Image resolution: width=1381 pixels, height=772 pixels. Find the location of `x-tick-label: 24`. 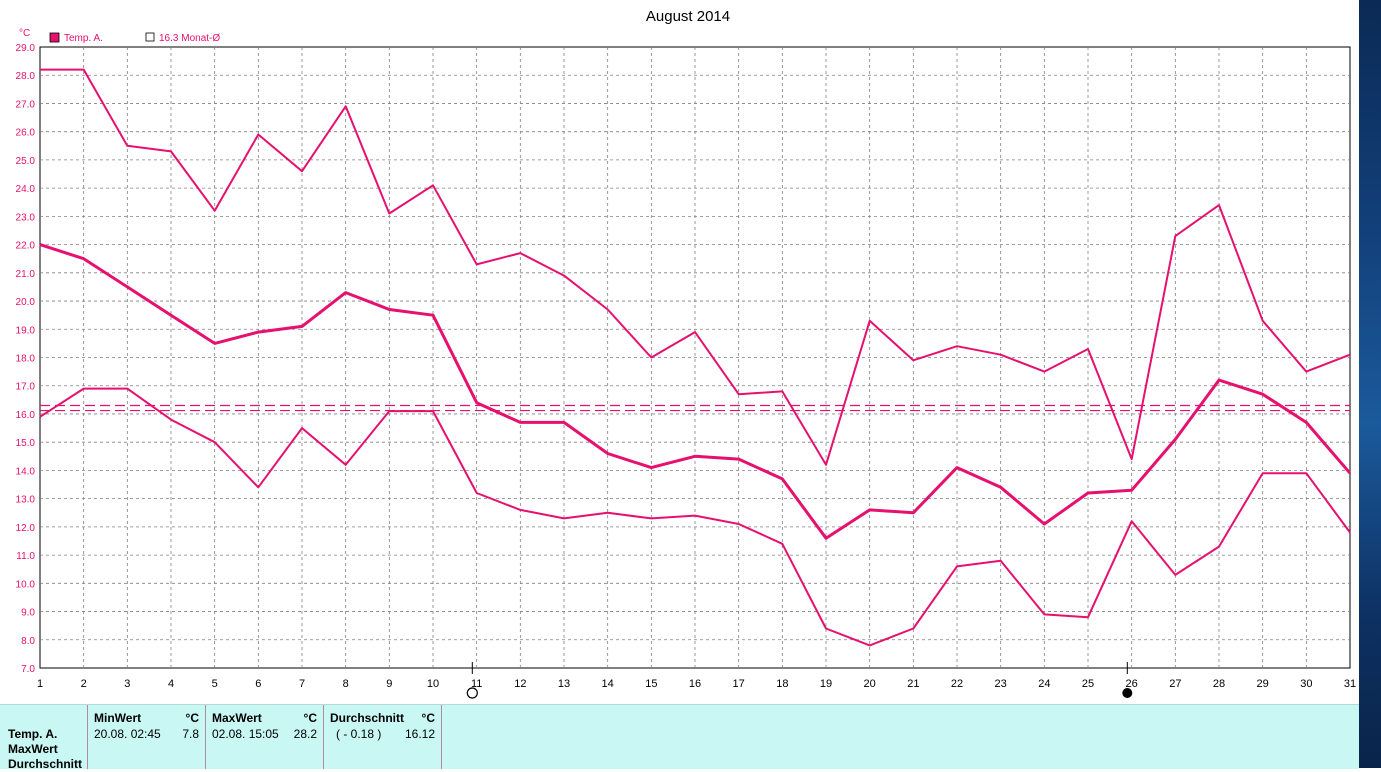

x-tick-label: 24 is located at coordinates (1044, 684).